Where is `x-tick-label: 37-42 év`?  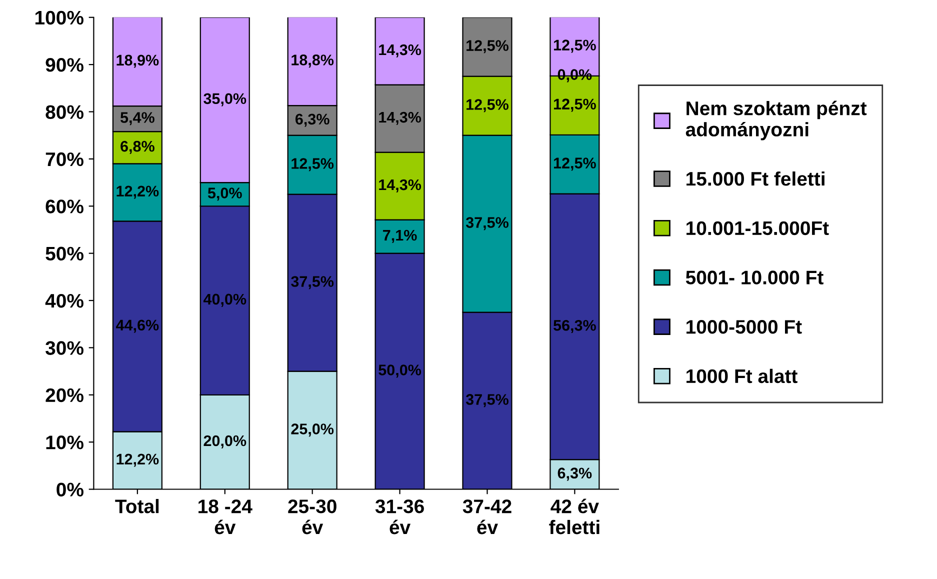 x-tick-label: 37-42 év is located at coordinates (487, 516).